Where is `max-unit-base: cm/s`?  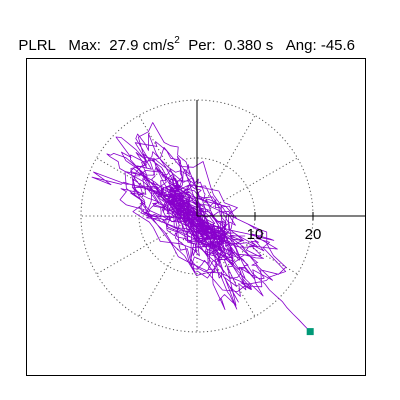
max-unit-base: cm/s is located at coordinates (158, 45).